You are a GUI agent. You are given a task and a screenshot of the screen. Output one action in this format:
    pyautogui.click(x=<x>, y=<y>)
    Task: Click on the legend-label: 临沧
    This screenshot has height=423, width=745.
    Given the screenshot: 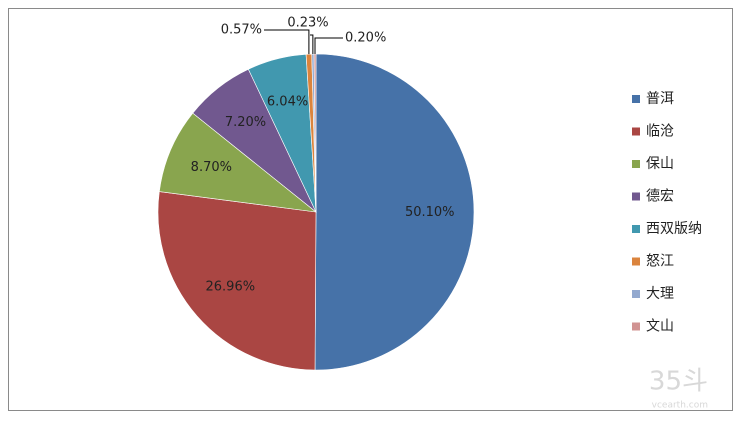 What is the action you would take?
    pyautogui.click(x=660, y=131)
    